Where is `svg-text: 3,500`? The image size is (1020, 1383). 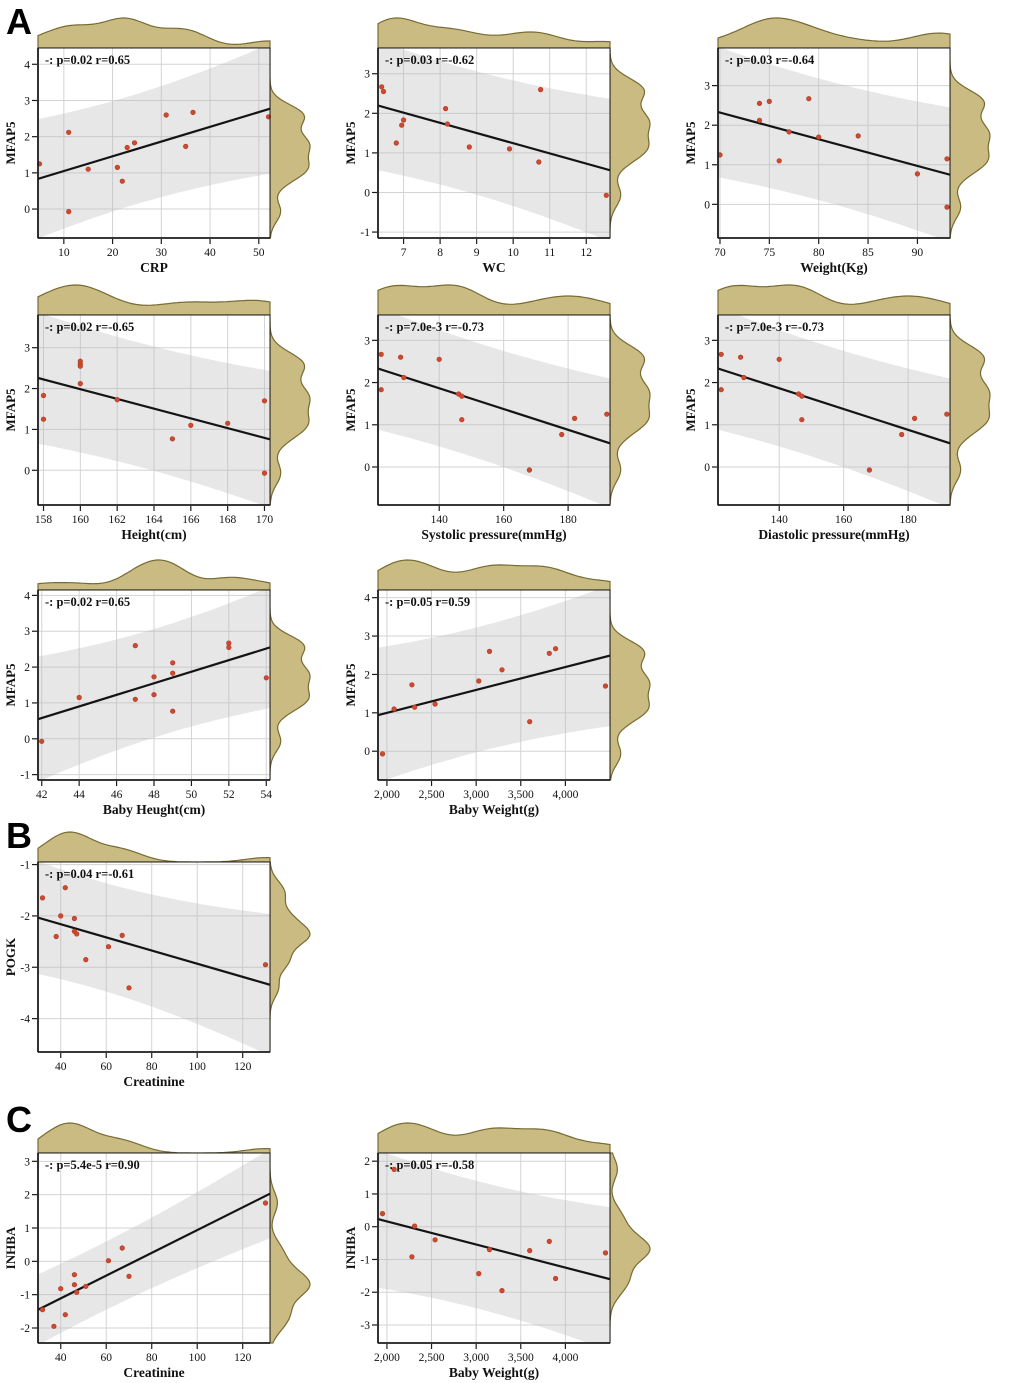
svg-text: 3,500 is located at coordinates (521, 1358).